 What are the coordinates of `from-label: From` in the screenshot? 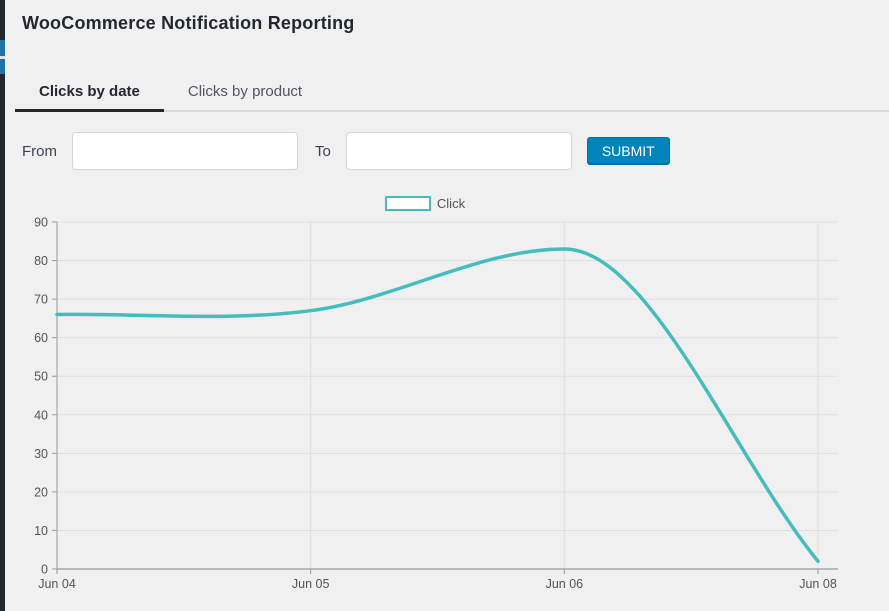 It's located at (39, 151).